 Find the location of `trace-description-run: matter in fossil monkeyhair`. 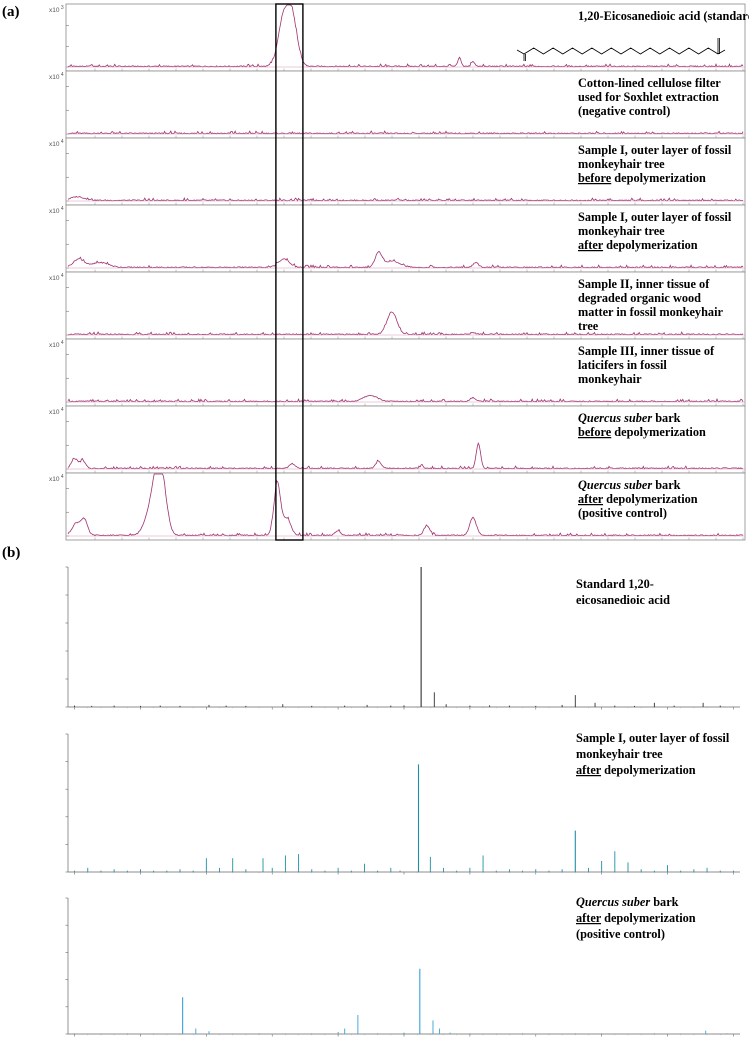

trace-description-run: matter in fossil monkeyhair is located at coordinates (650, 312).